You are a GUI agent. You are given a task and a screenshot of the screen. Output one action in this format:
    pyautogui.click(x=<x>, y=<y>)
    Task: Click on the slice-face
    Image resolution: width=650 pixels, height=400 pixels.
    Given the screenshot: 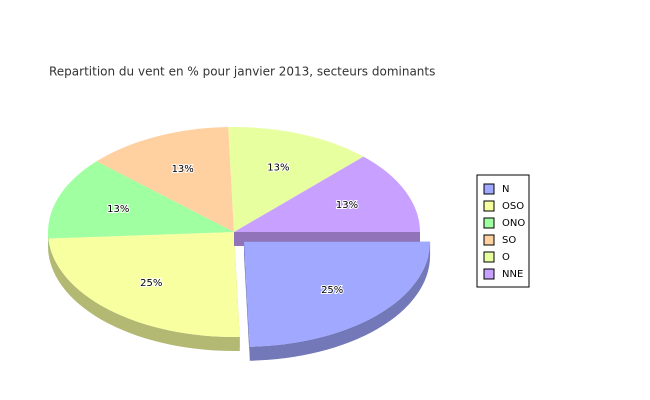 What is the action you would take?
    pyautogui.click(x=247, y=301)
    